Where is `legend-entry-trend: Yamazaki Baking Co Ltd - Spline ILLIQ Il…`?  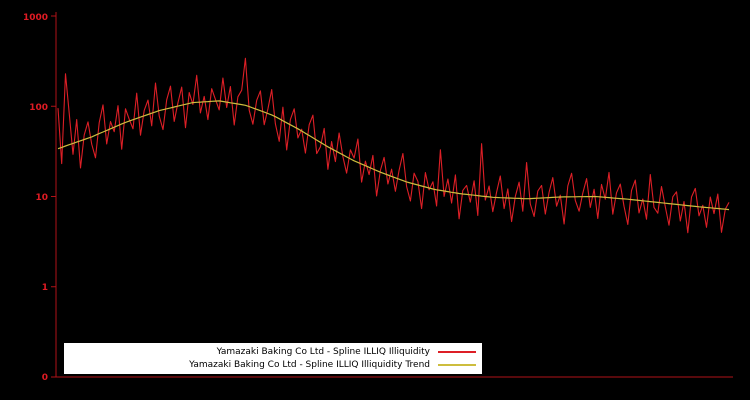 legend-entry-trend: Yamazaki Baking Co Ltd - Spline ILLIQ Il… is located at coordinates (273, 364).